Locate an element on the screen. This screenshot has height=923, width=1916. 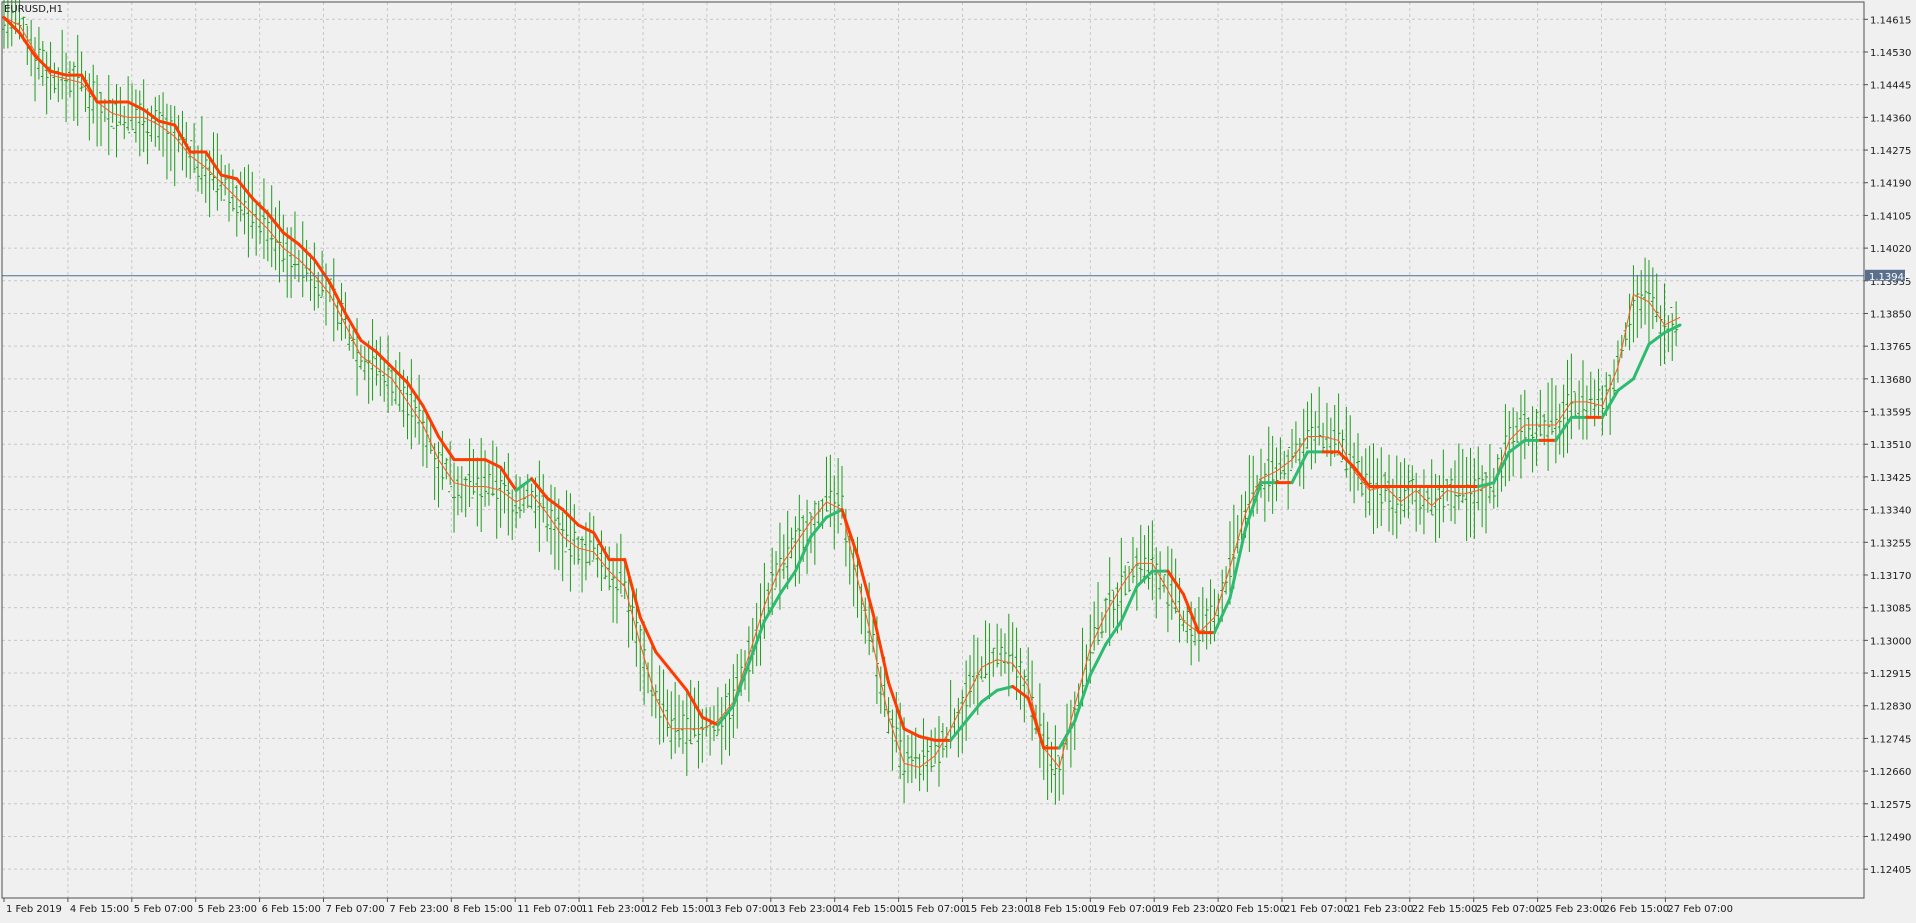
y-tick-label: 1.12405 is located at coordinates (1890, 870).